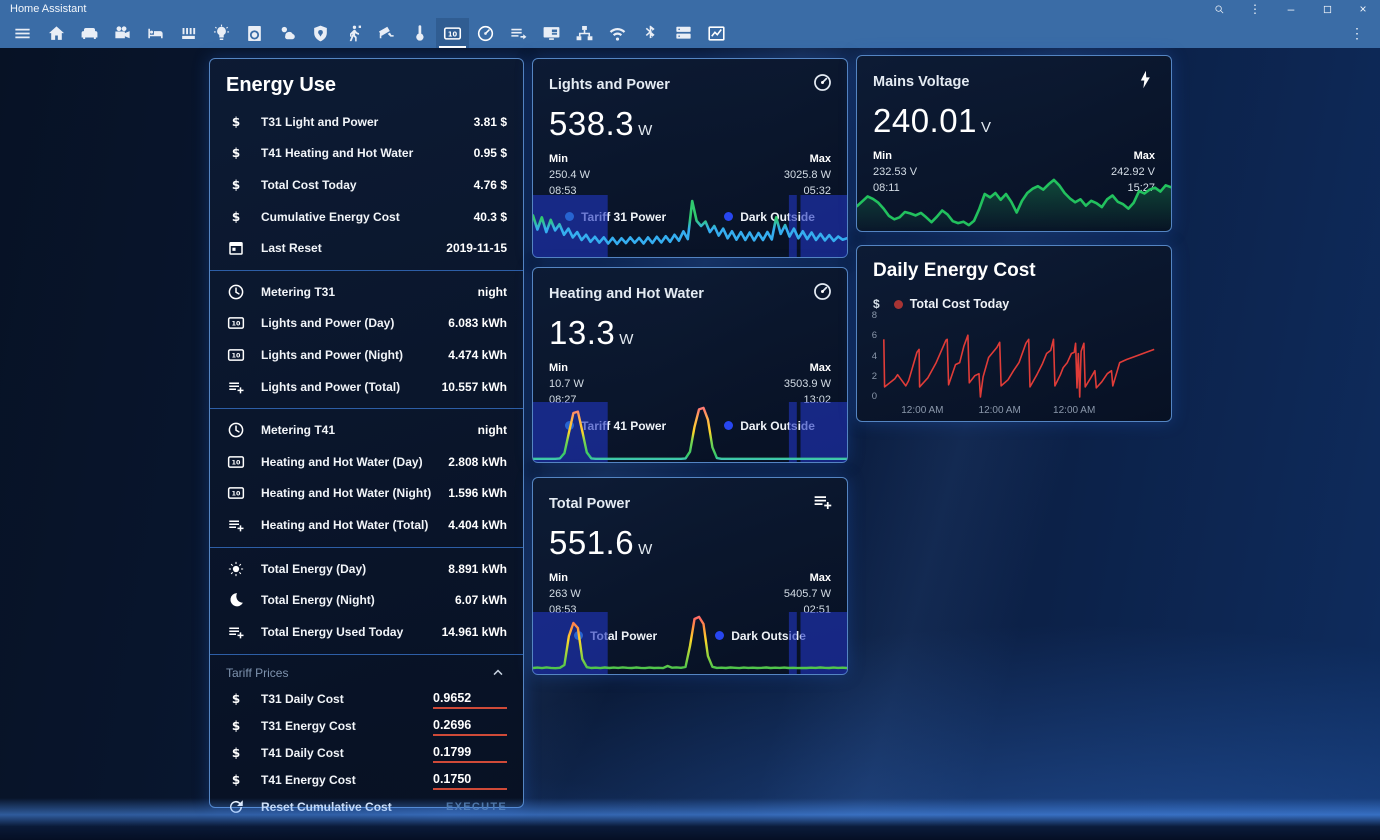 This screenshot has width=1380, height=840. Describe the element at coordinates (257, 672) in the screenshot. I see `tariff-prices-label: Tariff Prices` at that location.